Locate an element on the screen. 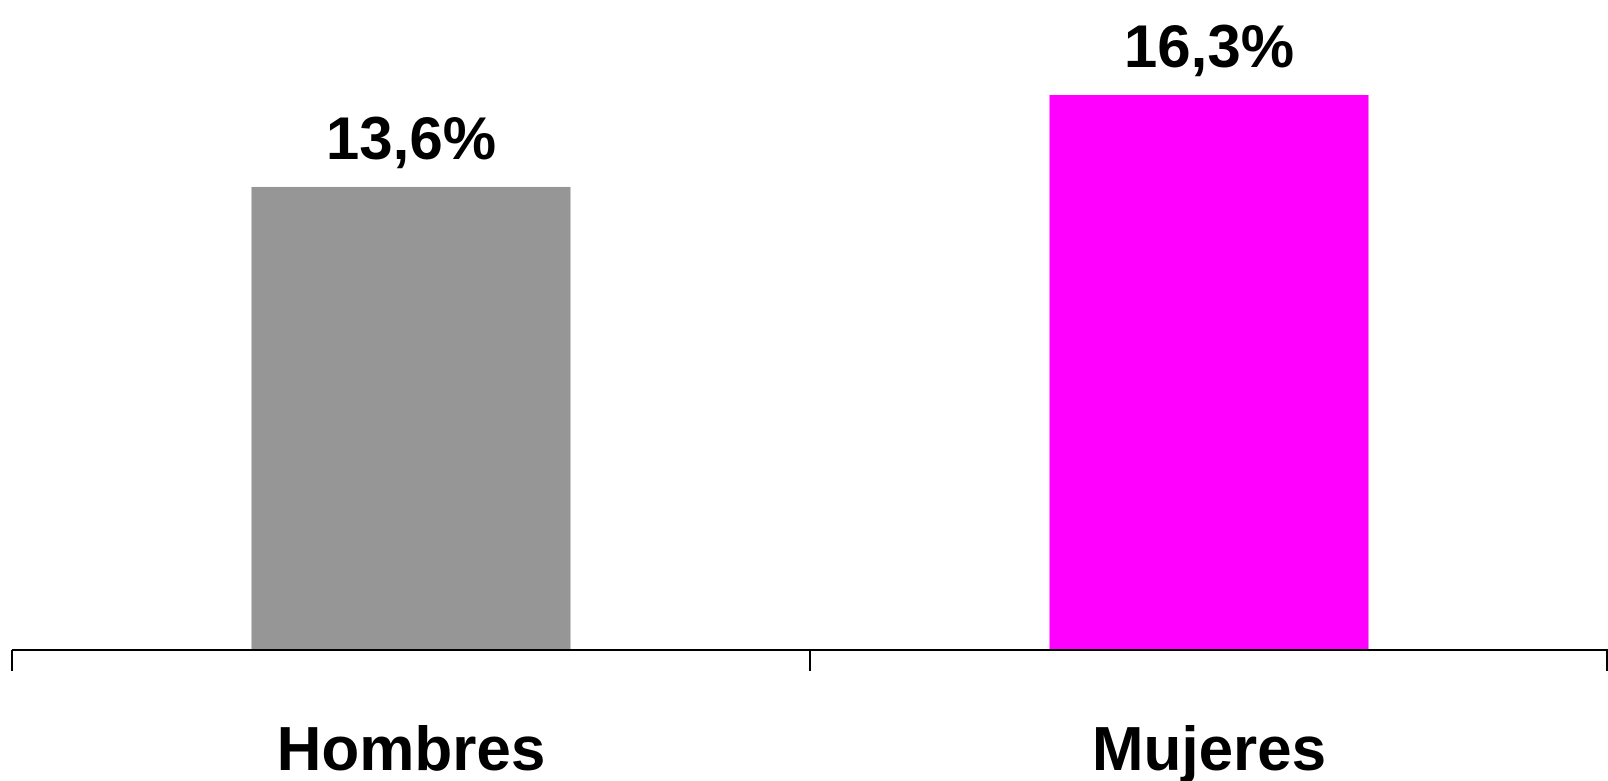 The image size is (1608, 781). data-label-hombres: 13,6% is located at coordinates (411, 138).